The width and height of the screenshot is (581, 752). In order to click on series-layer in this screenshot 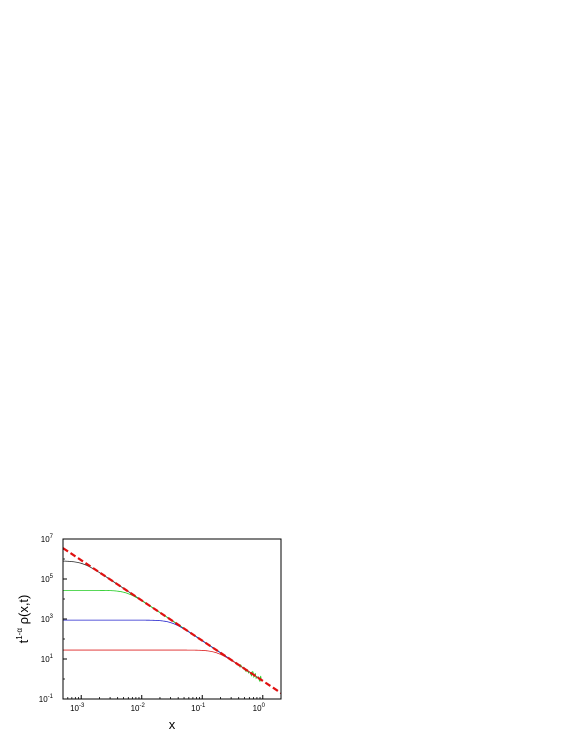, I will do `click(162, 621)`.